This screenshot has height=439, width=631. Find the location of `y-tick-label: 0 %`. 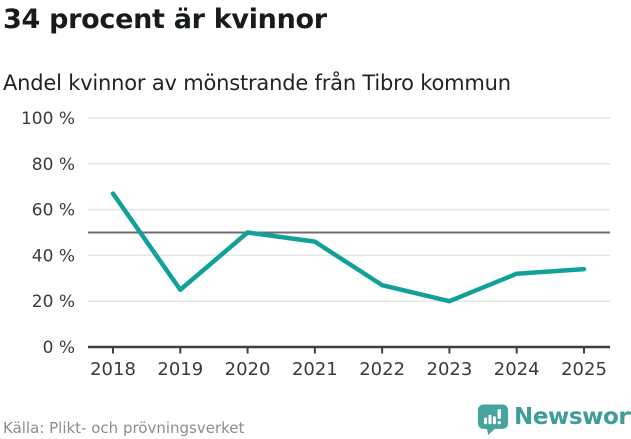

y-tick-label: 0 % is located at coordinates (59, 348).